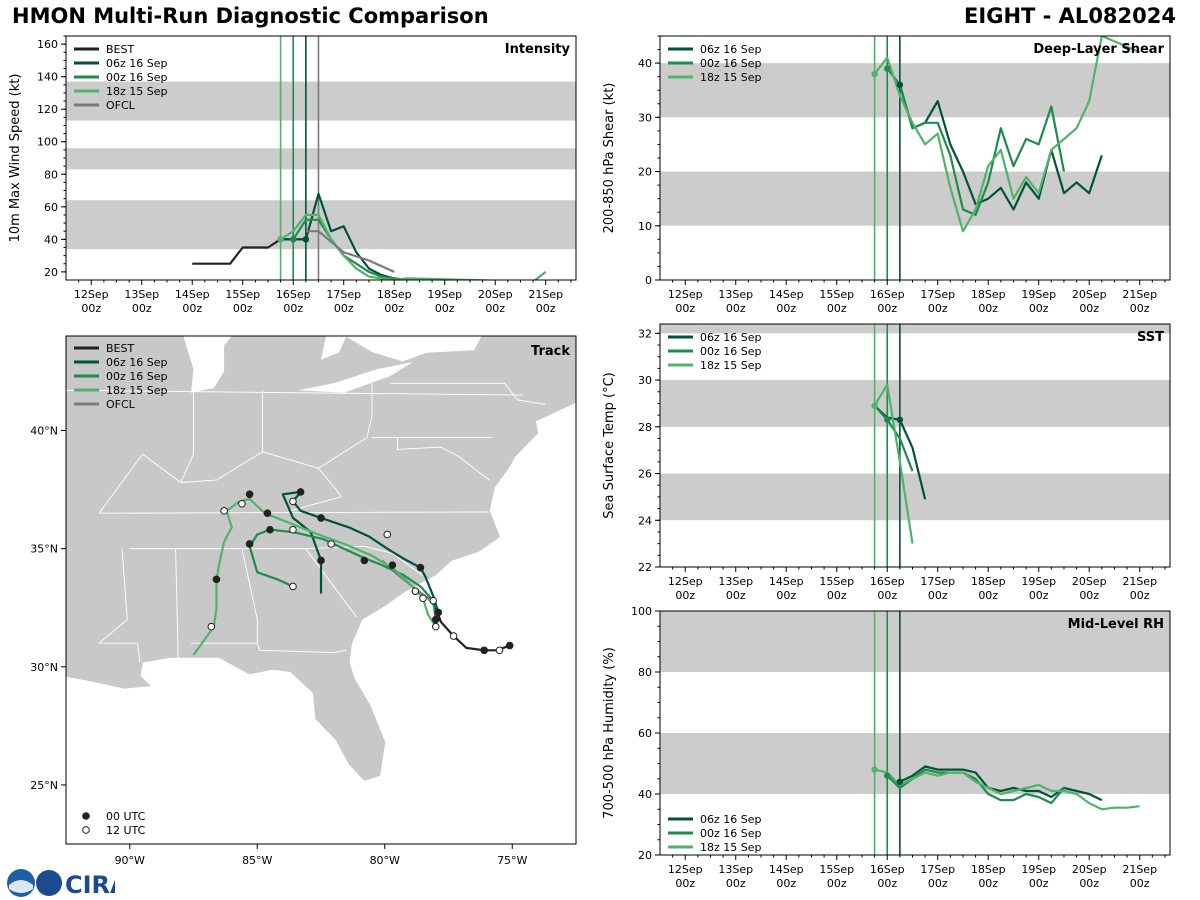 This screenshot has height=900, width=1200. What do you see at coordinates (685, 294) in the screenshot?
I see `shear-xtick-label: 12Sep` at bounding box center [685, 294].